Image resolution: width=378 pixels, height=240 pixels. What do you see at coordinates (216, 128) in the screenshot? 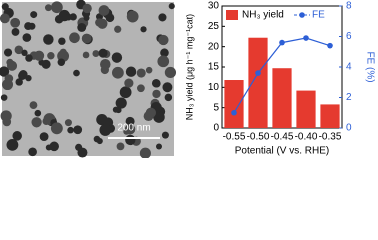
I see `y-tick-label: 0` at bounding box center [216, 128].